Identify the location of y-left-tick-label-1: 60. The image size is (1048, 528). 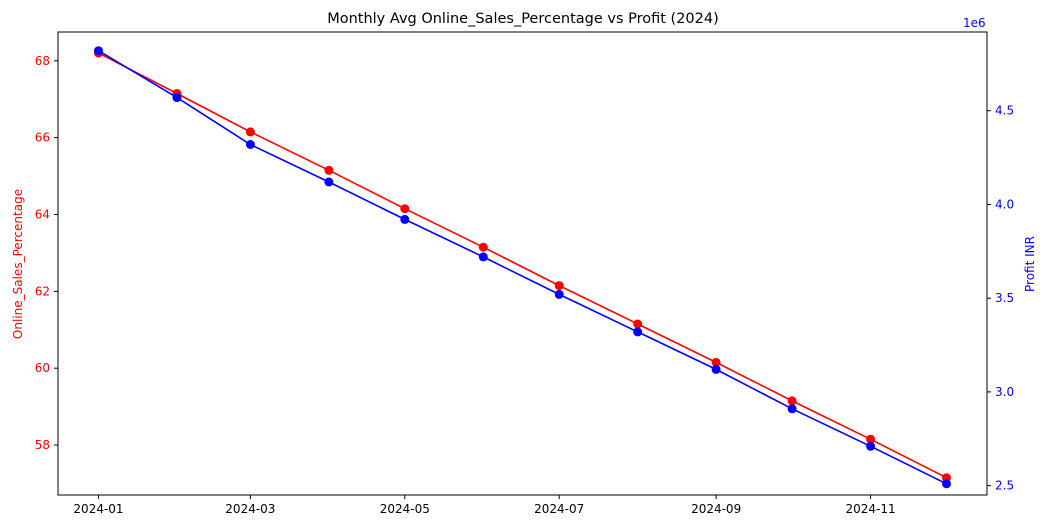
(42, 368).